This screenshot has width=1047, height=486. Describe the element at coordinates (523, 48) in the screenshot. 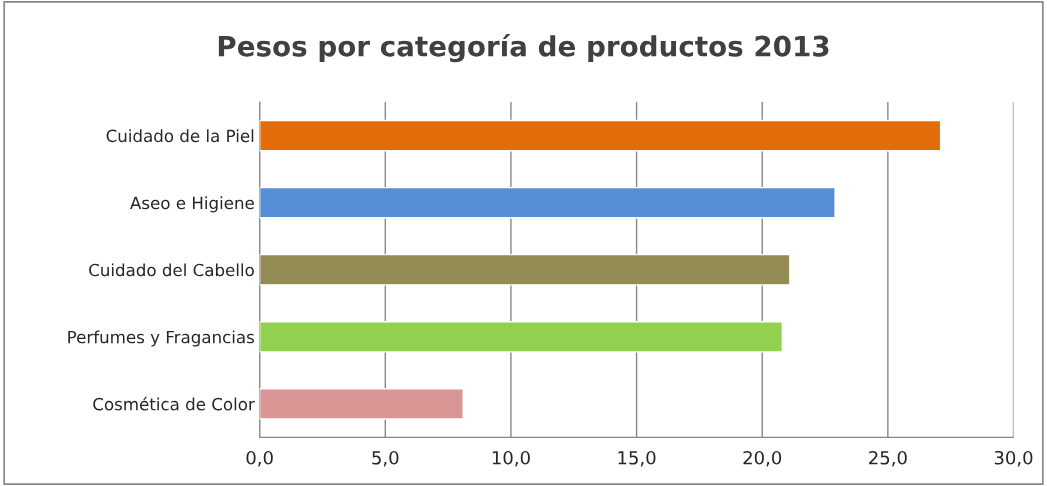

I see `chart-title: Pesos por categoría de productos 2013` at that location.